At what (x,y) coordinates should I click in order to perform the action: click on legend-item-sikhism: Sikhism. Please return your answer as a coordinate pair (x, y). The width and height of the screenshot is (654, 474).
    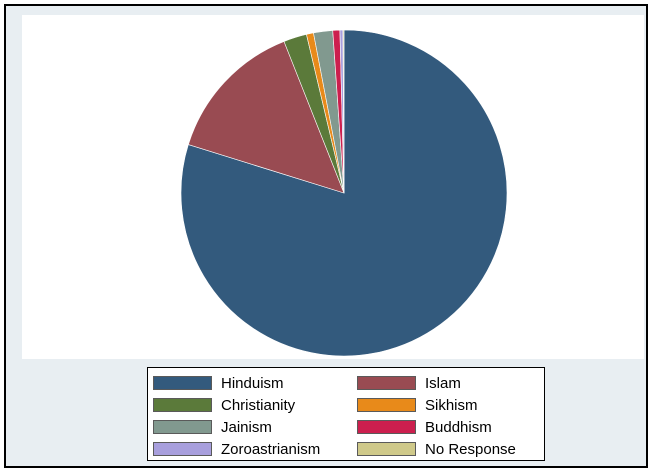
    Looking at the image, I should click on (452, 405).